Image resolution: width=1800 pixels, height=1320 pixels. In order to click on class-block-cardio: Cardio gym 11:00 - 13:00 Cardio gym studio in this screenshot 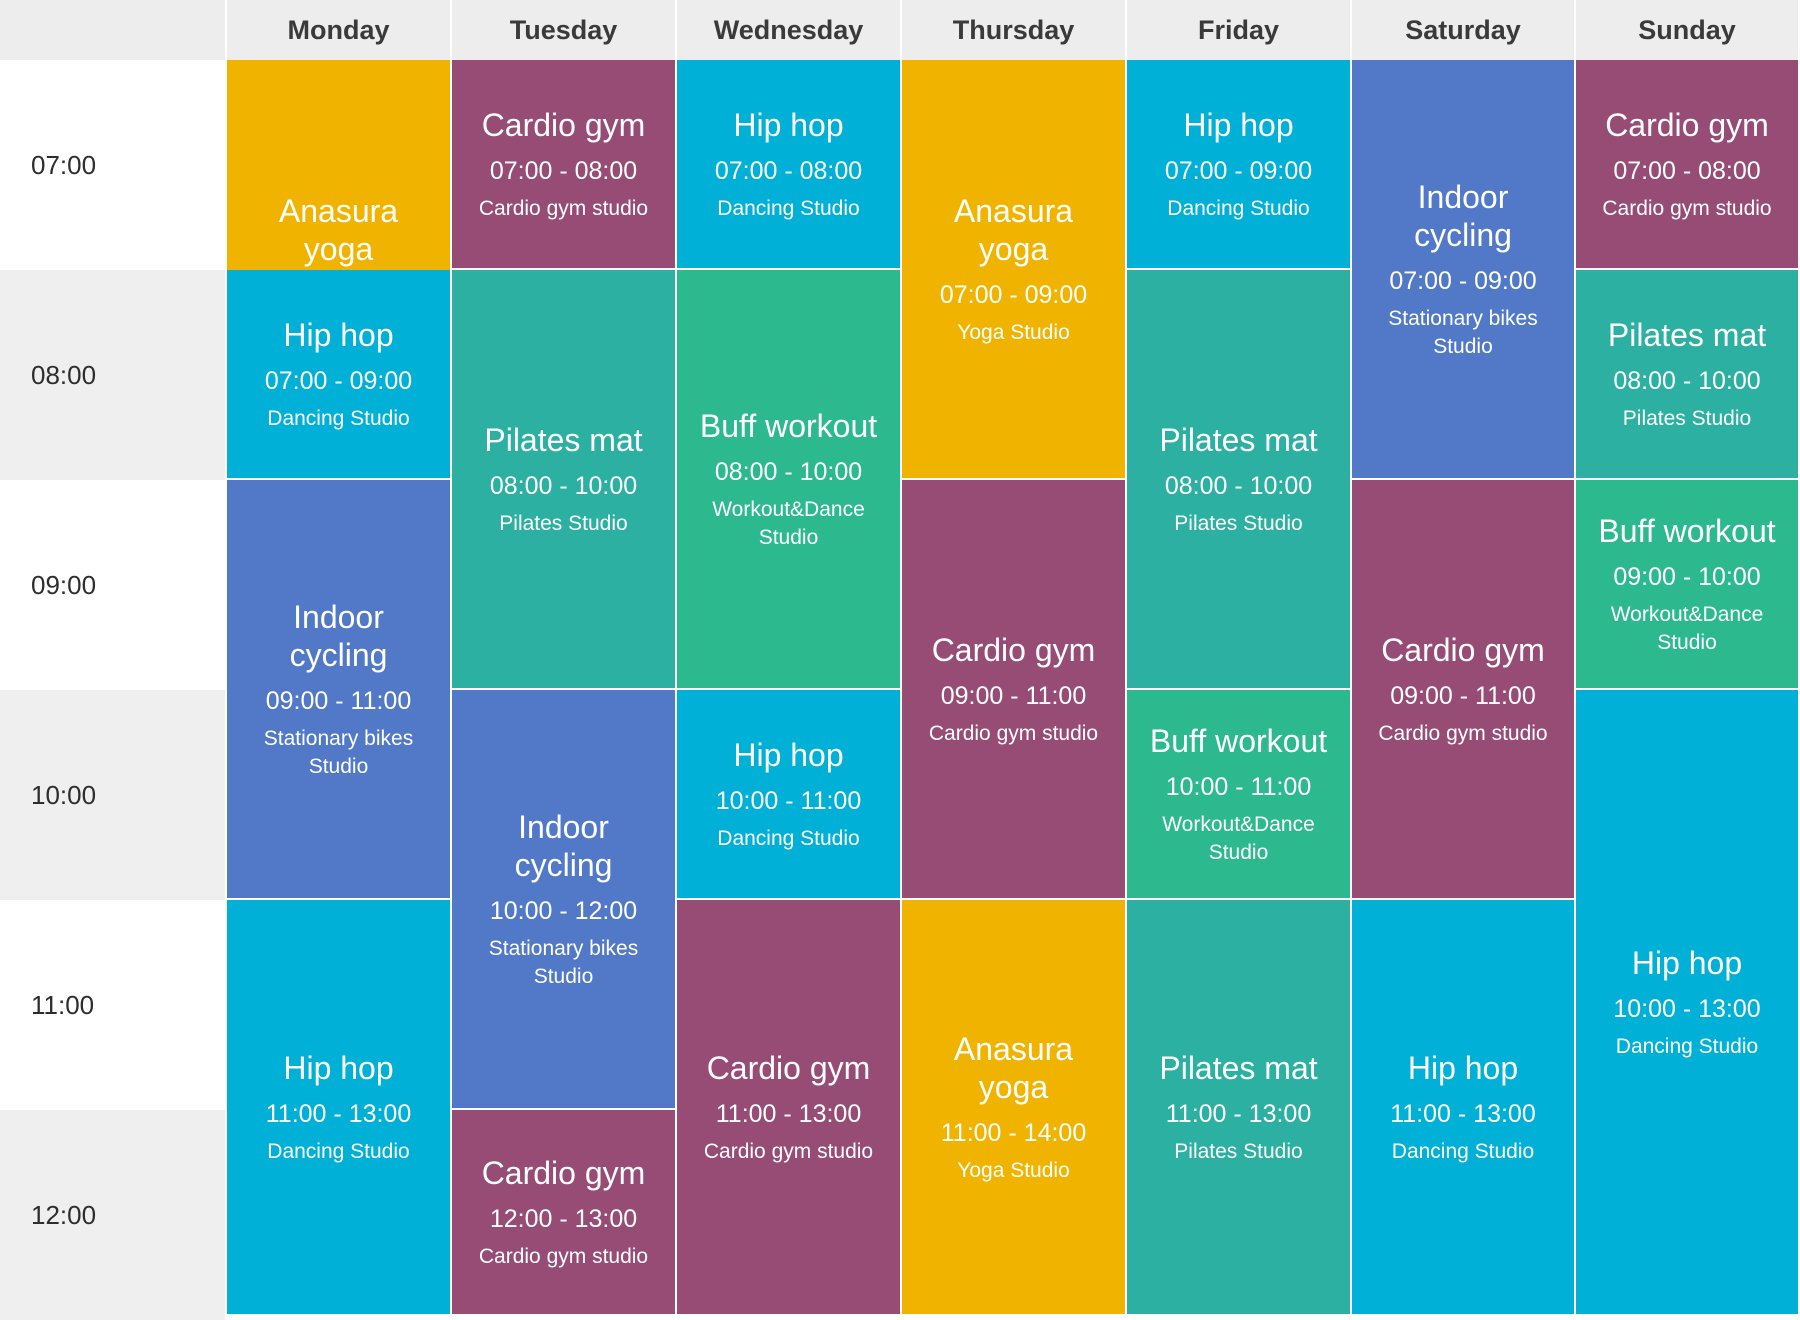, I will do `click(788, 1107)`.